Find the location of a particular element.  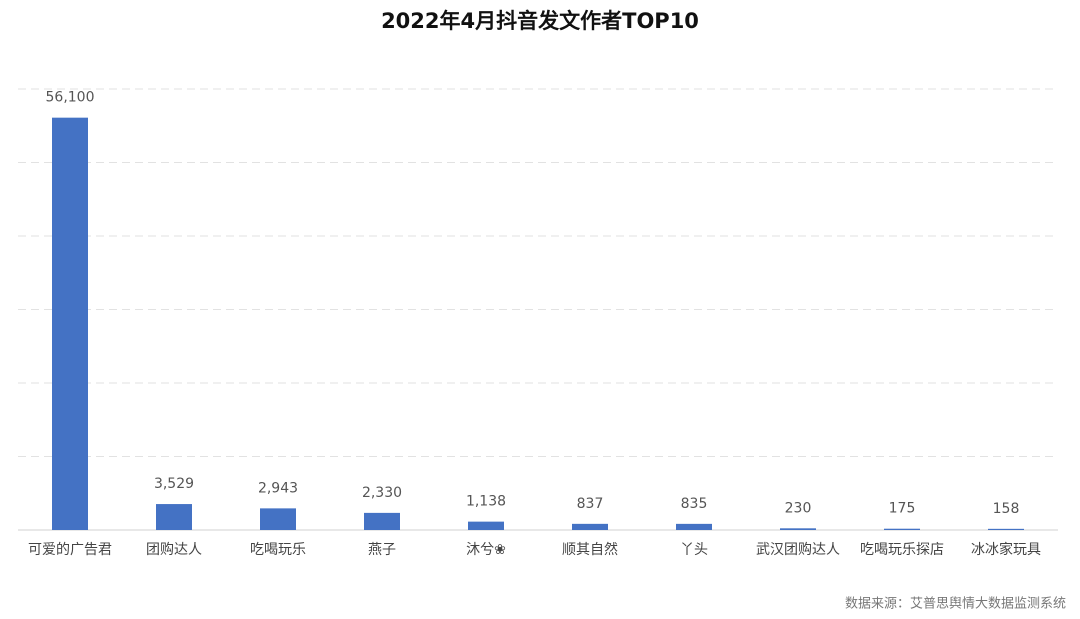

x-tick-label: 燕子 is located at coordinates (382, 550).